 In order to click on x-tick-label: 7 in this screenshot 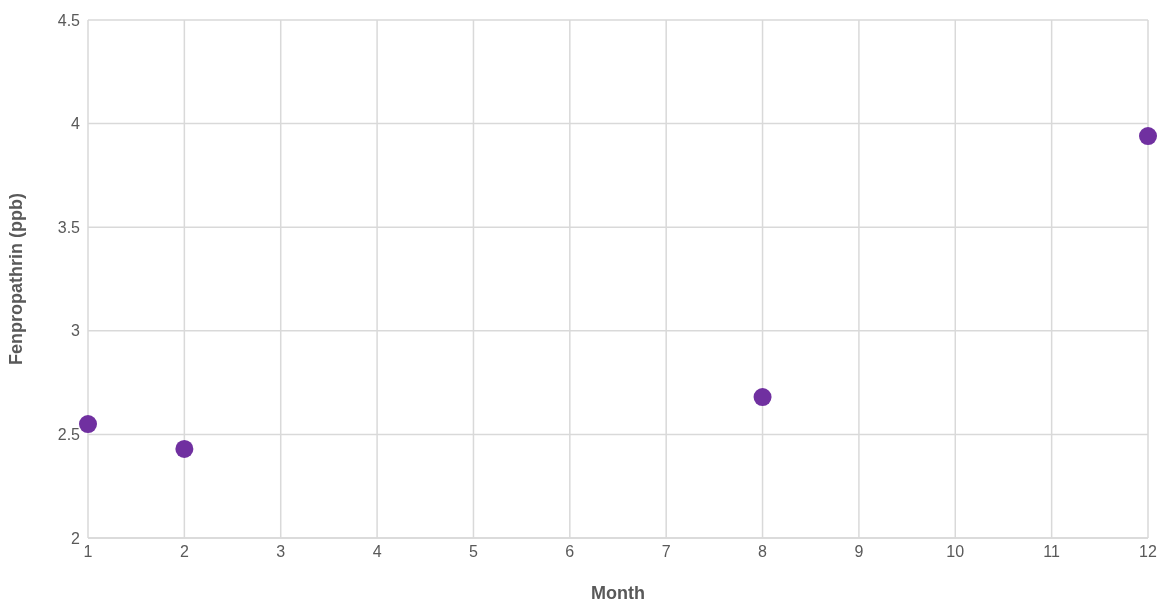, I will do `click(666, 552)`.